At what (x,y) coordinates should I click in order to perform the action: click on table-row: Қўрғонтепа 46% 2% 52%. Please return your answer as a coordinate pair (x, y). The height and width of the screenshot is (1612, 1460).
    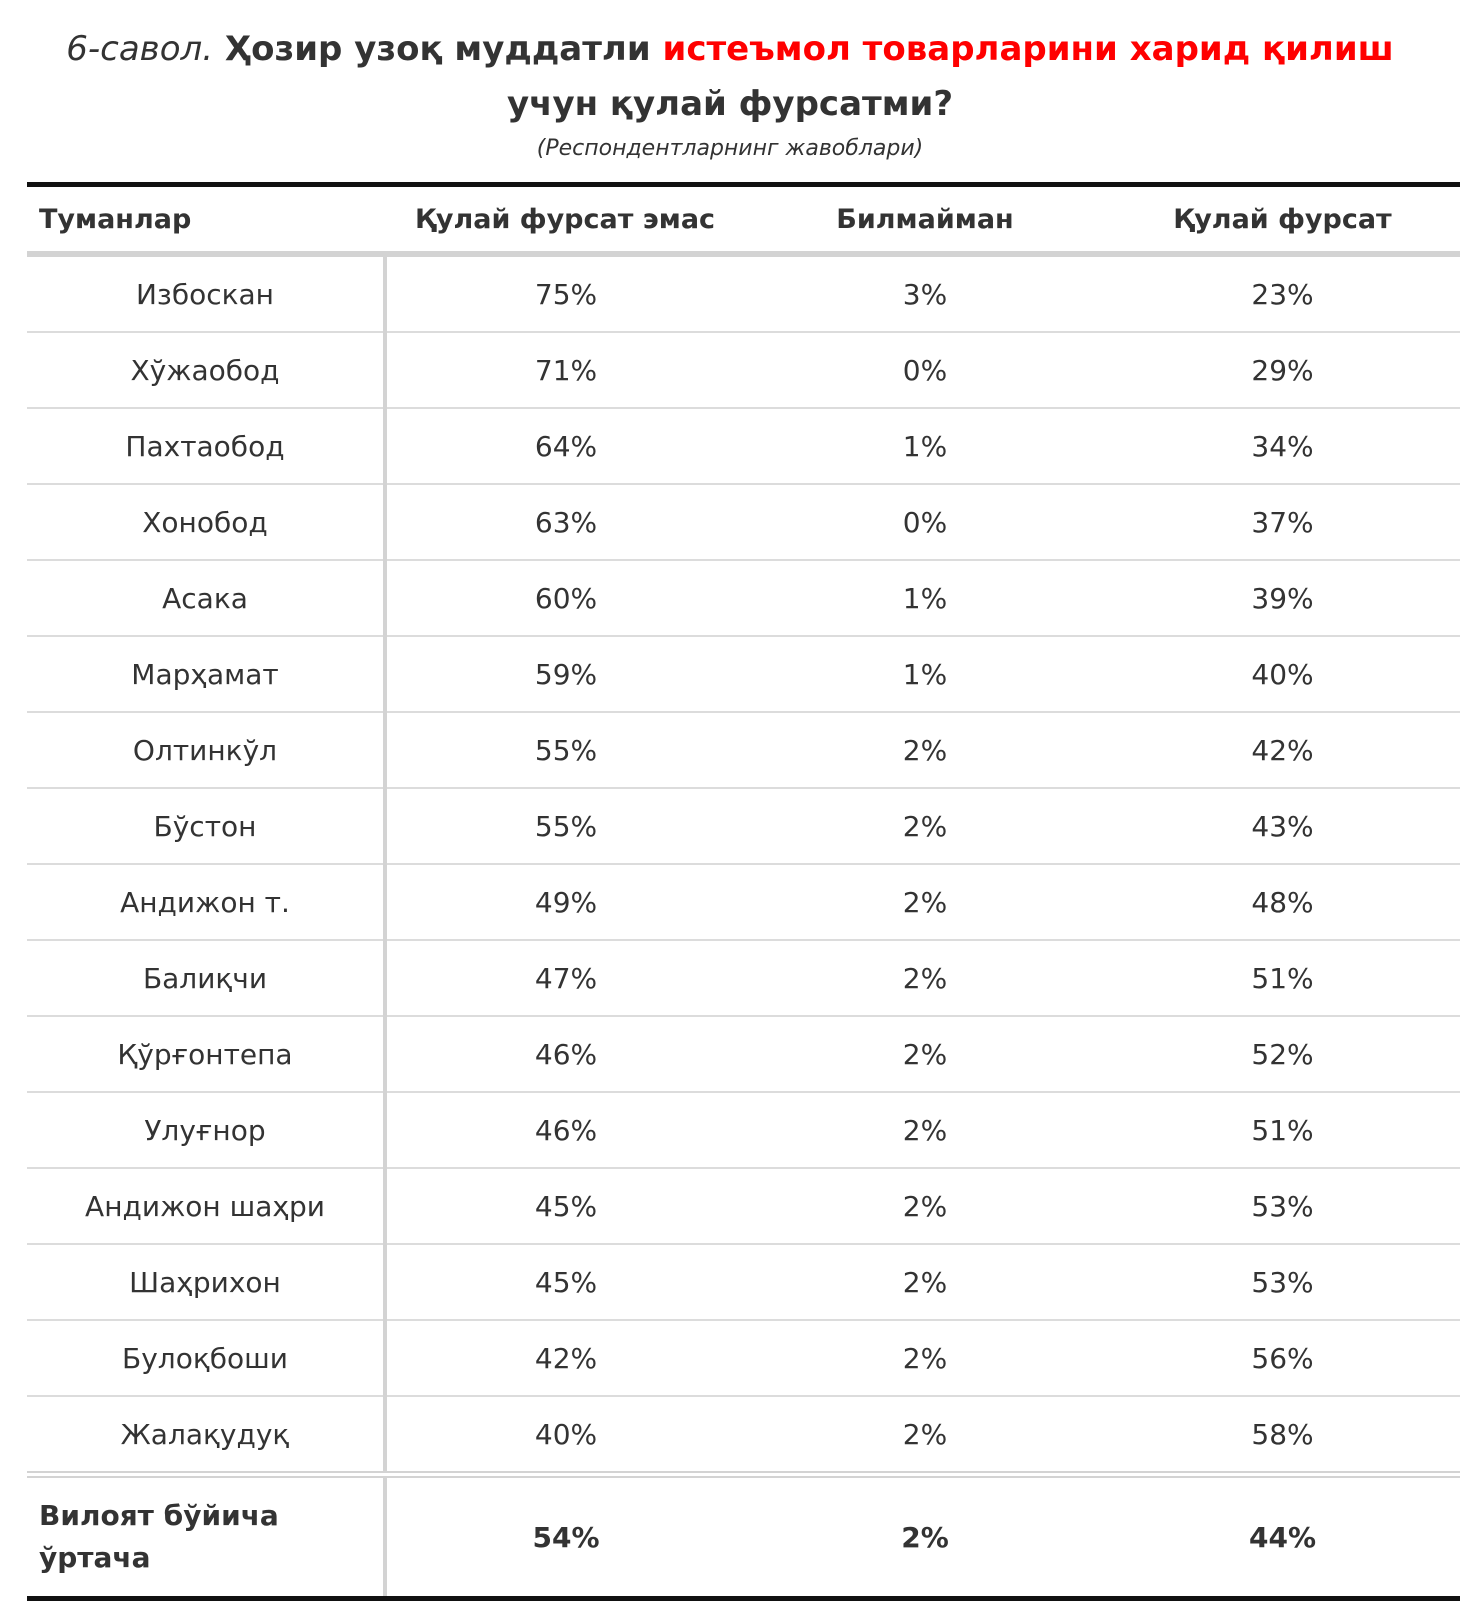
    Looking at the image, I should click on (743, 1054).